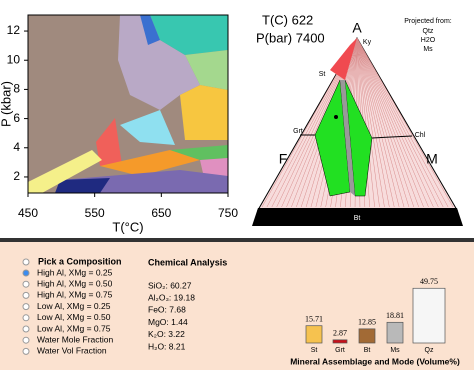  I want to click on y-tick-label: 8, so click(16, 89).